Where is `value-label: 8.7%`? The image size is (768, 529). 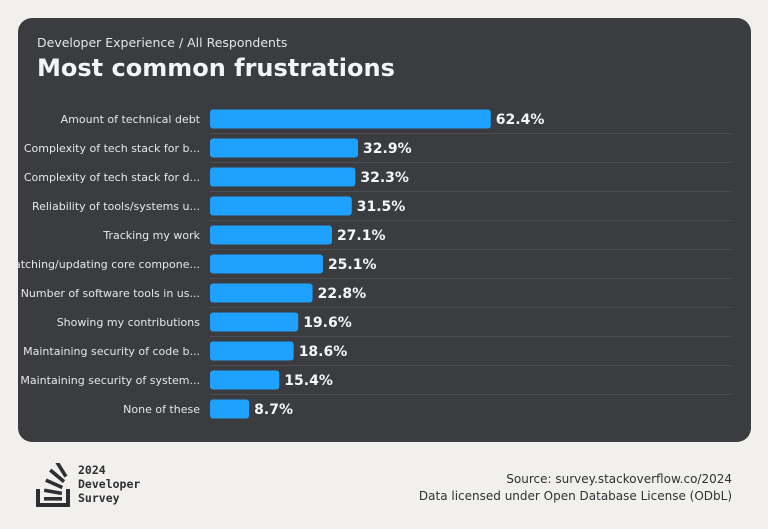 value-label: 8.7% is located at coordinates (273, 410).